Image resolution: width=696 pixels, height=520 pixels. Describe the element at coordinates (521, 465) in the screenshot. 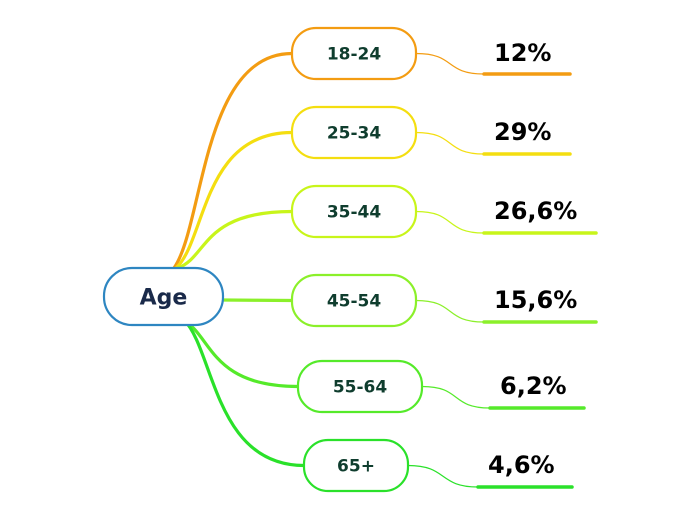

I see `branch-value-label: 4,6%` at that location.